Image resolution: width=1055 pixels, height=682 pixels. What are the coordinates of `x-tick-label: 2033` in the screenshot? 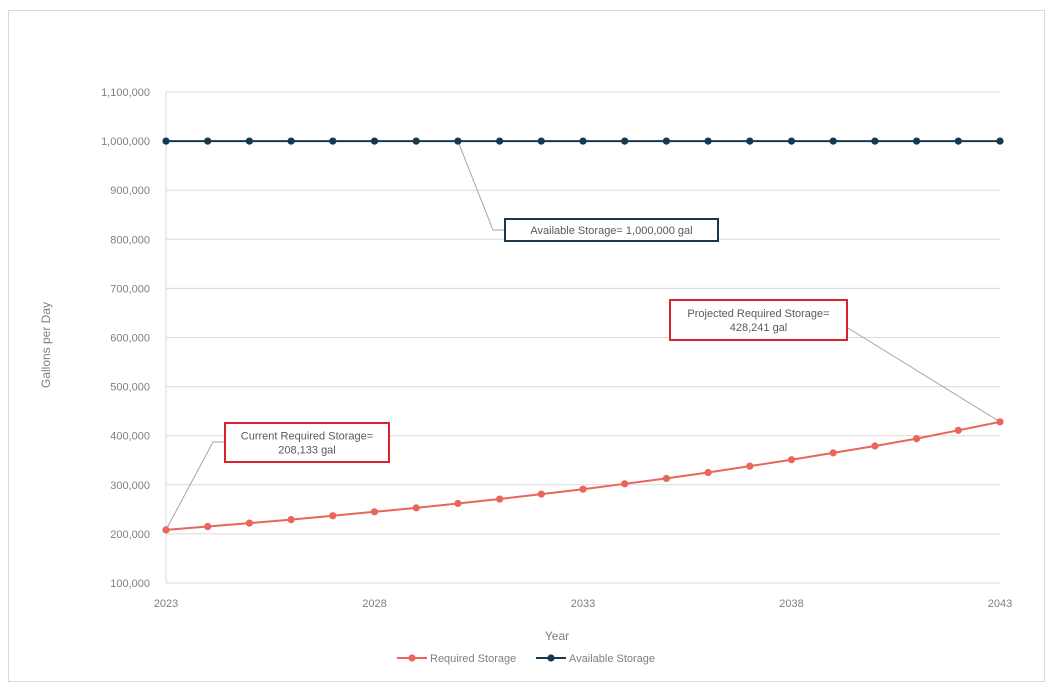 It's located at (583, 604).